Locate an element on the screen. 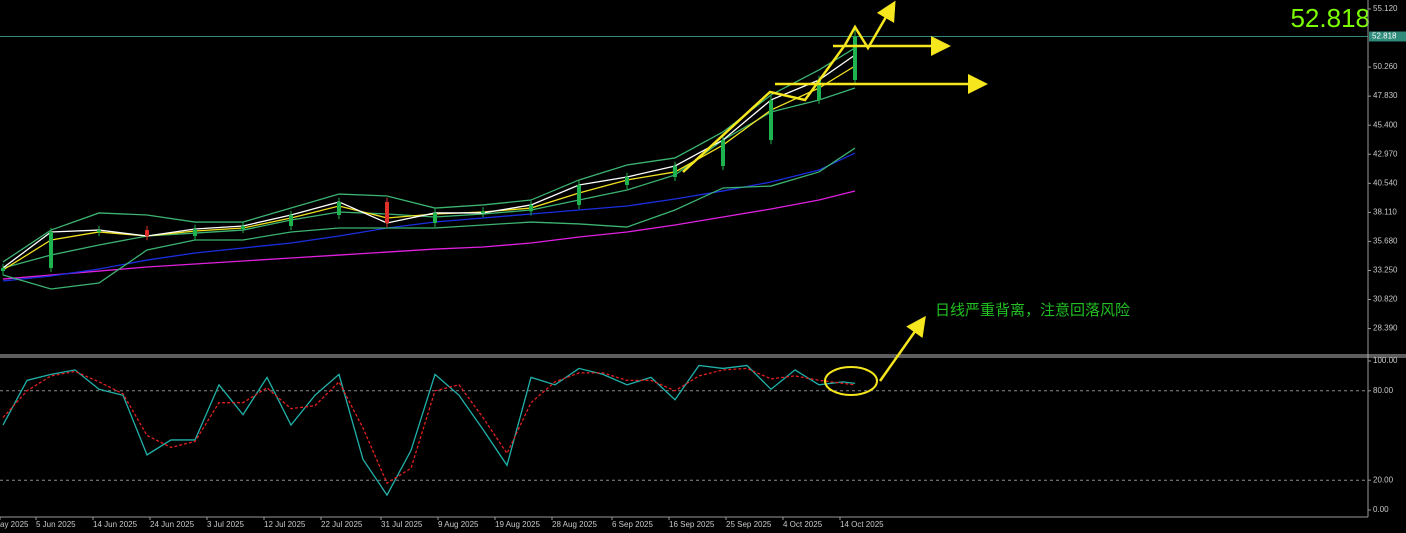 This screenshot has width=1406, height=533. x-tick-label: 14 Oct 2025 is located at coordinates (862, 524).